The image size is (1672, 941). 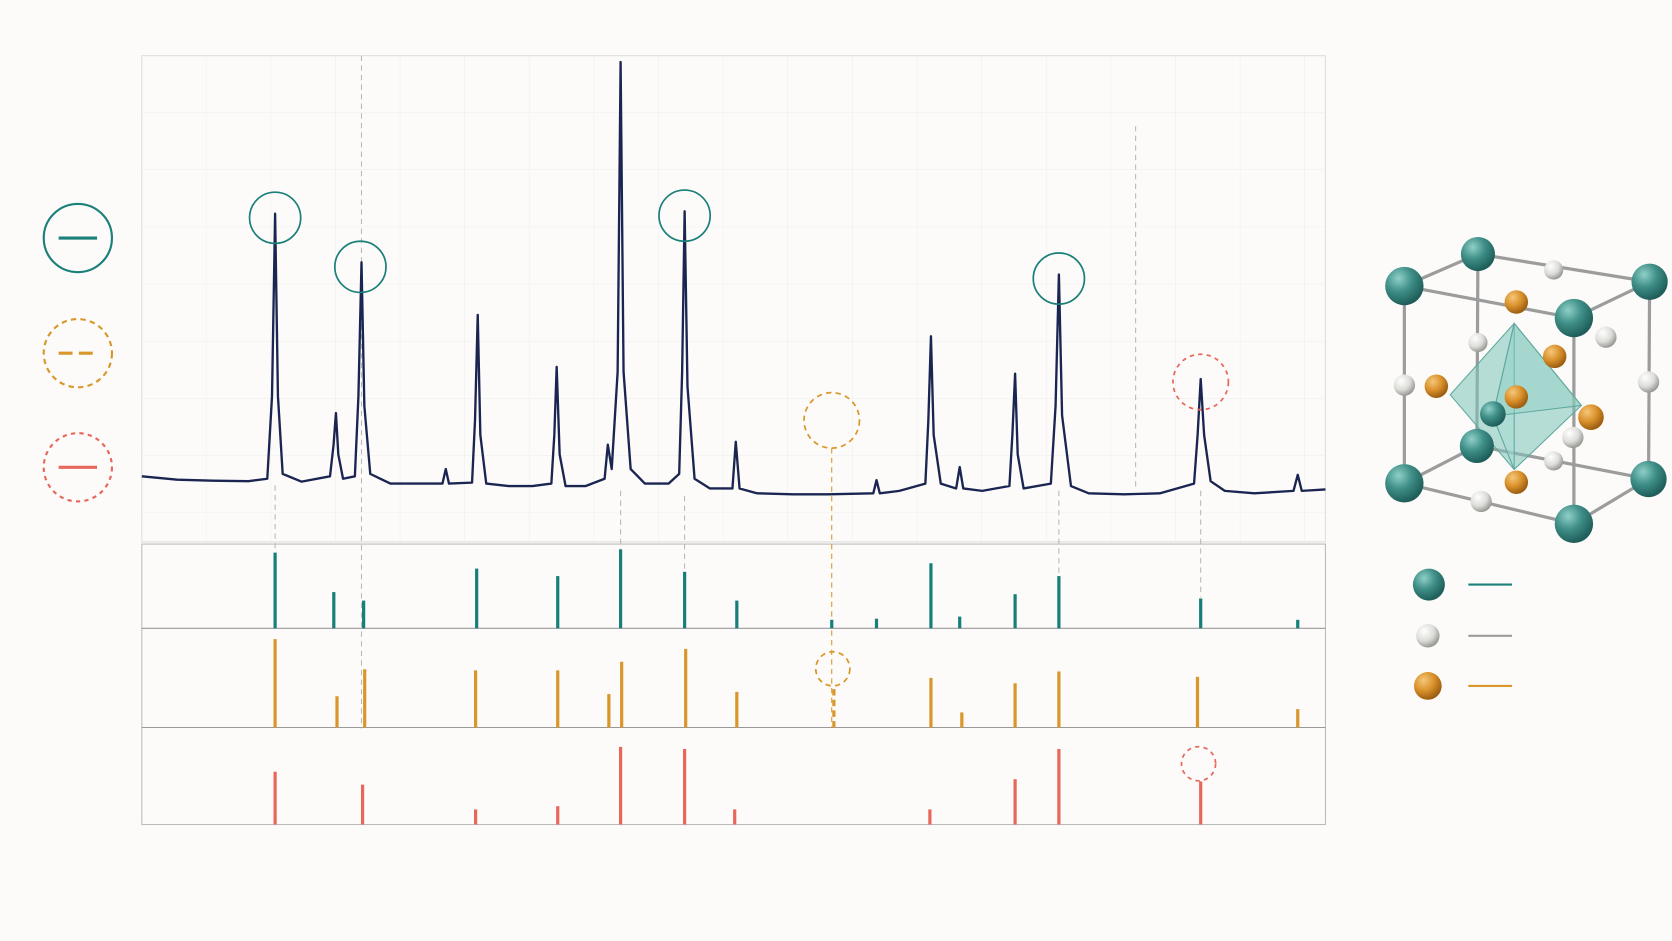 I want to click on crystal-structure, so click(x=1526, y=390).